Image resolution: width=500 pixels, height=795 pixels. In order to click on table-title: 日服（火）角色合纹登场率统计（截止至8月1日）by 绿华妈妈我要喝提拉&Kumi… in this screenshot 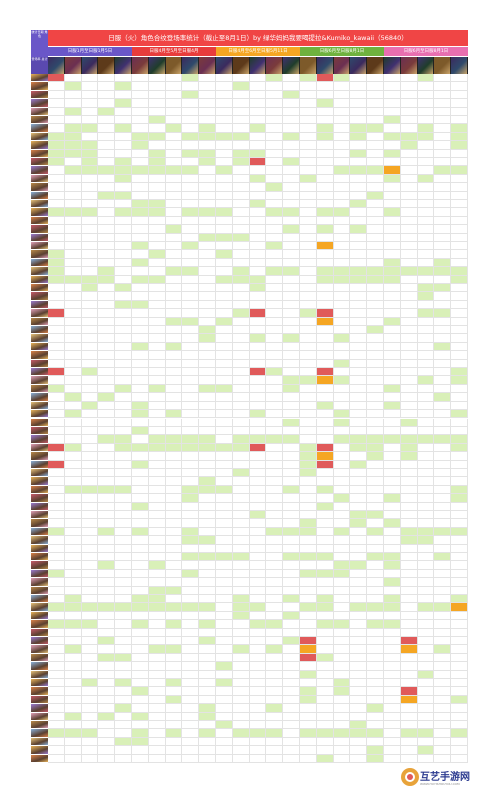, I will do `click(258, 38)`.